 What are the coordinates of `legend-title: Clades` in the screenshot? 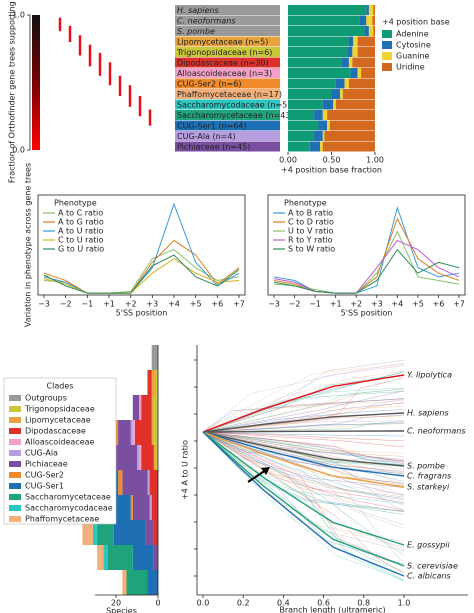 It's located at (60, 386).